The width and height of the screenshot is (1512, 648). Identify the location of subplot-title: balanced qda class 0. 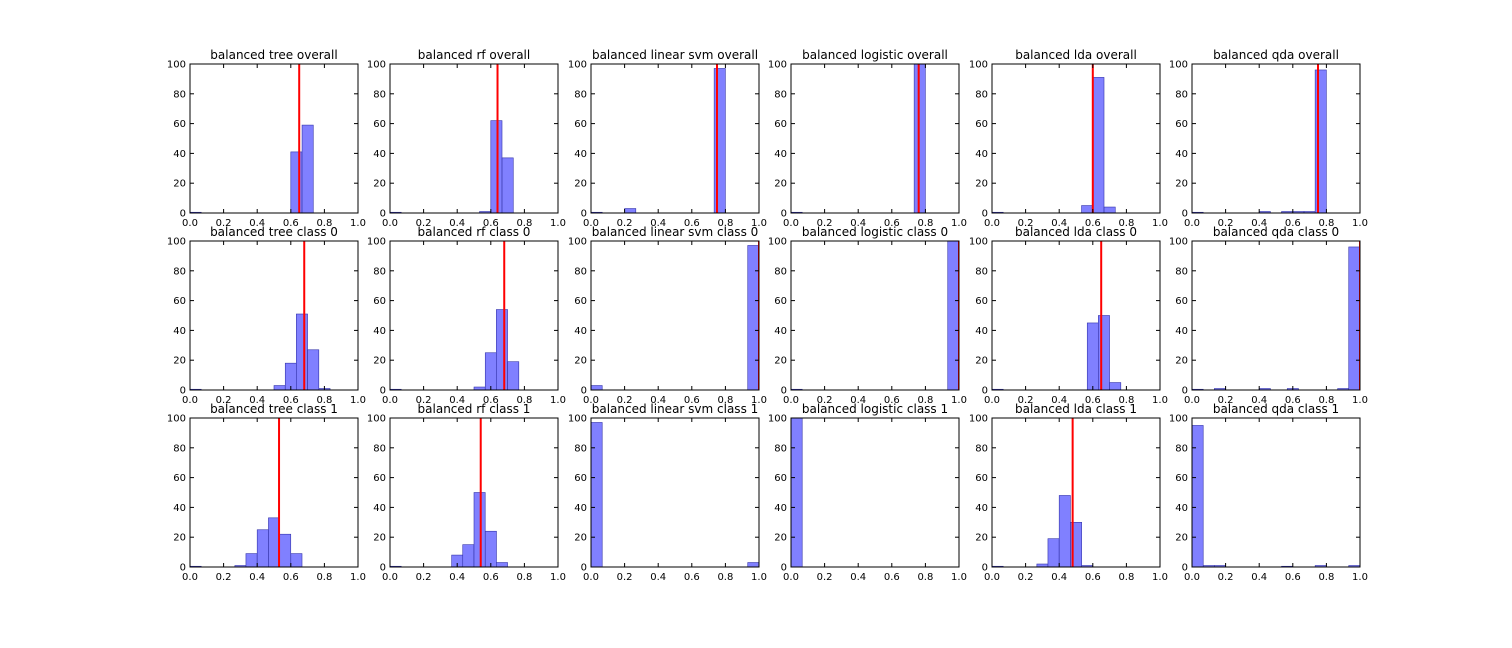
(1276, 232).